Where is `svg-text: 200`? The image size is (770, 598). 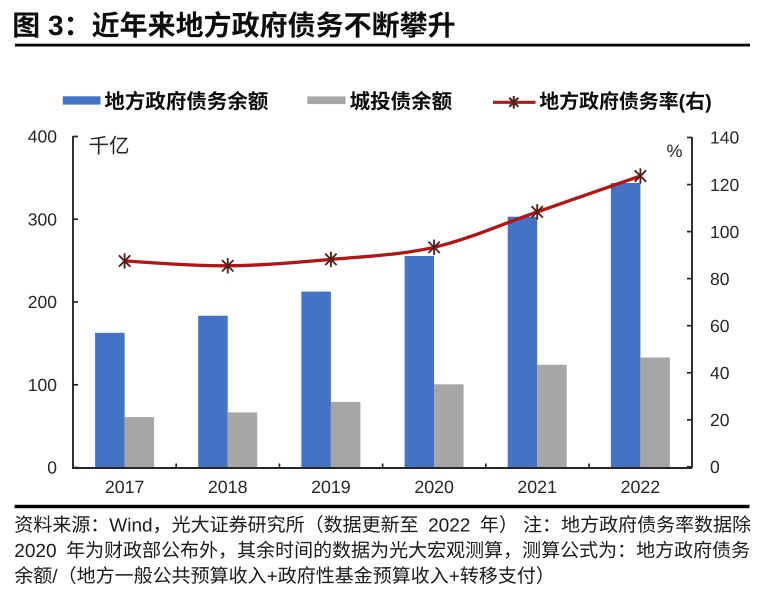 svg-text: 200 is located at coordinates (42, 302).